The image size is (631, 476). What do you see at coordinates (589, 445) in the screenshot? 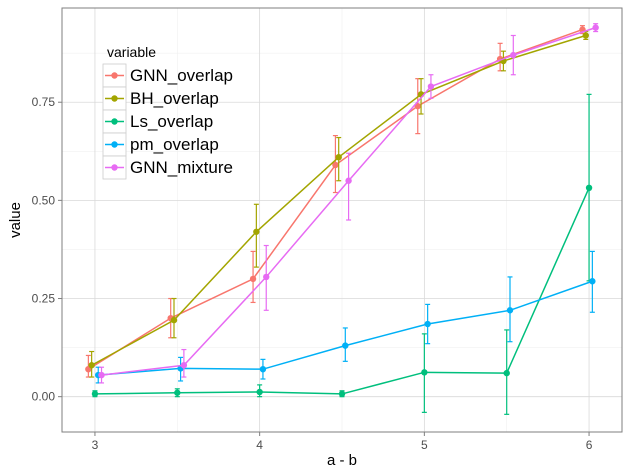
I see `x-tick-label: 6` at bounding box center [589, 445].